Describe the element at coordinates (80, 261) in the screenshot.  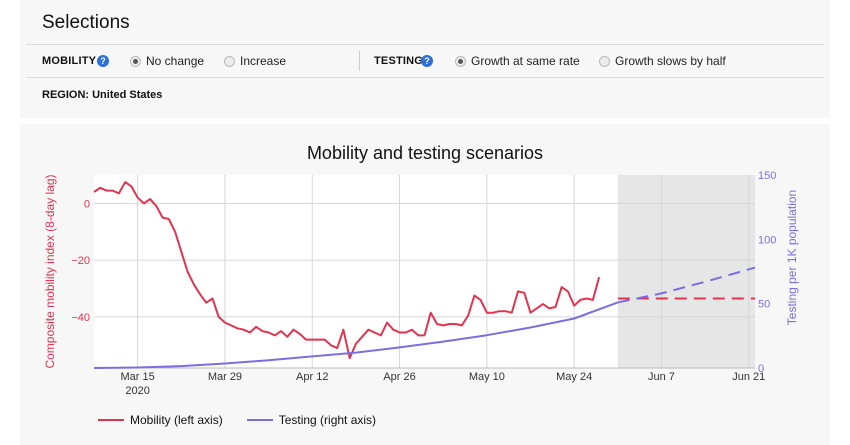
I see `y-left-tick-label: −20` at that location.